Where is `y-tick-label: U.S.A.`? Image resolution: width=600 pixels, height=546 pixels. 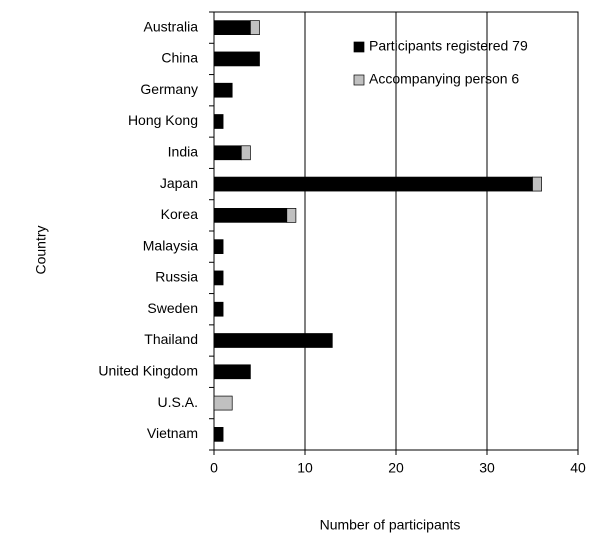
y-tick-label: U.S.A. is located at coordinates (178, 402).